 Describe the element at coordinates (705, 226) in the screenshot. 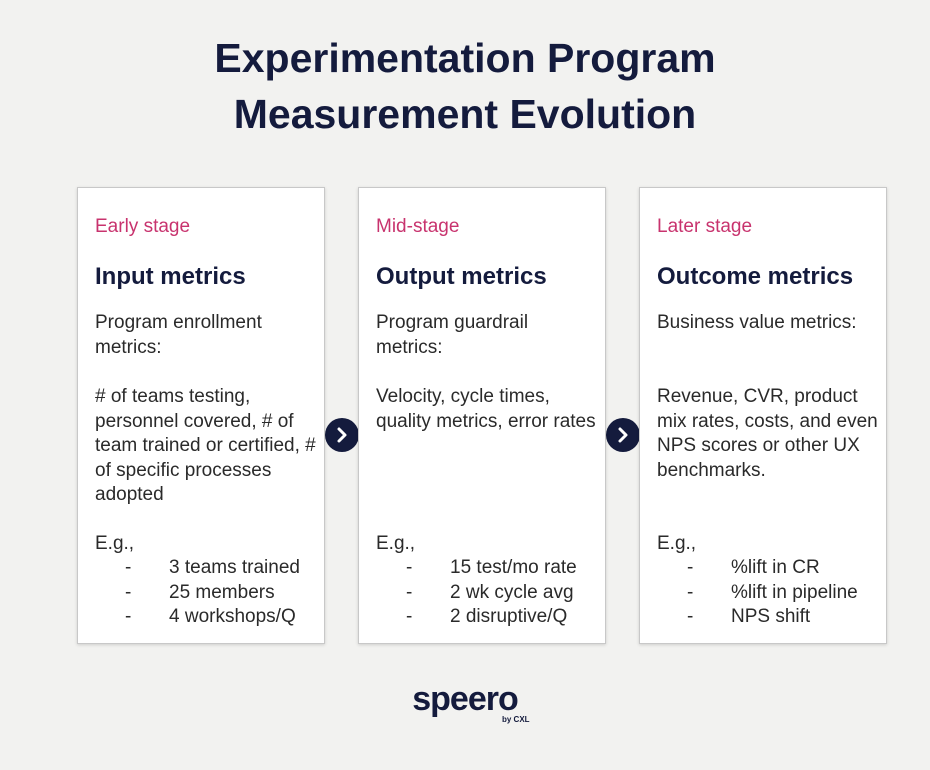

I see `stage-label: Later stage` at that location.